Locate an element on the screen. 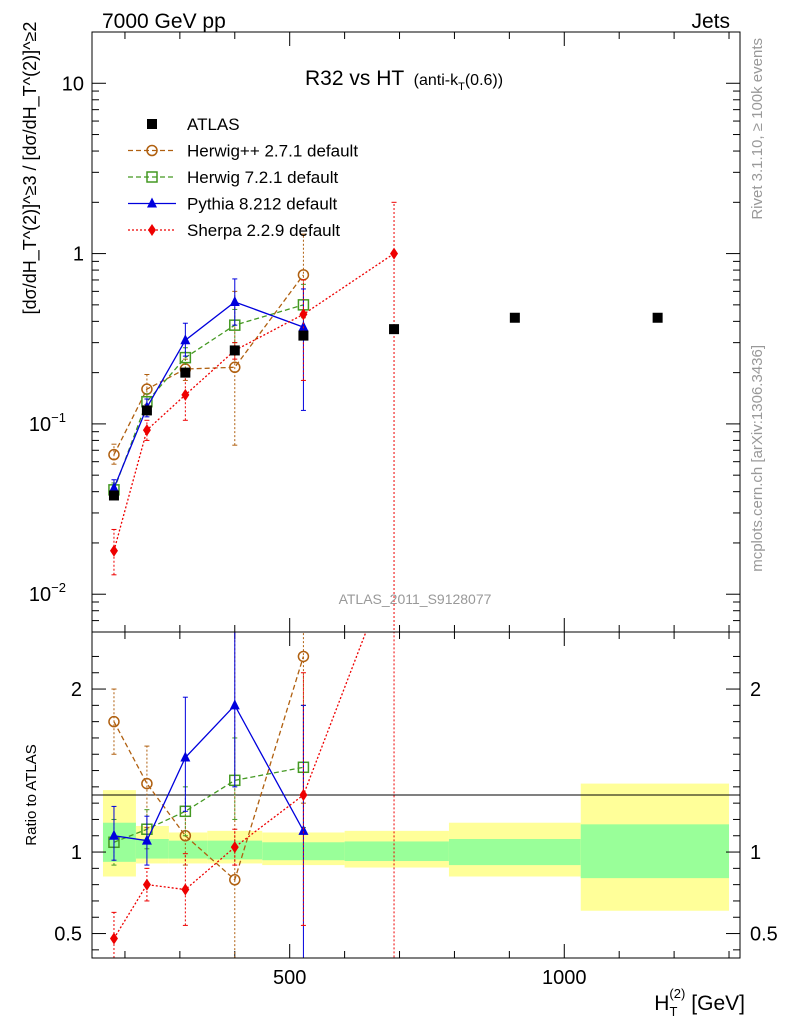  legend-entry-pythia-8-212-default: Pythia 8.212 default is located at coordinates (233, 204).